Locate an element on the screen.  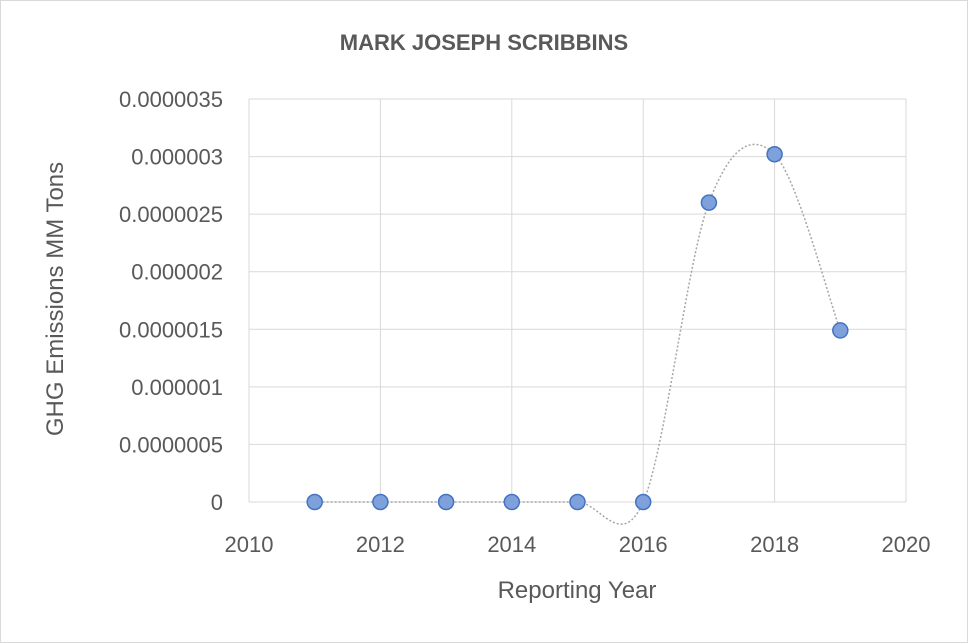
x-tick-label: 2014 is located at coordinates (511, 544).